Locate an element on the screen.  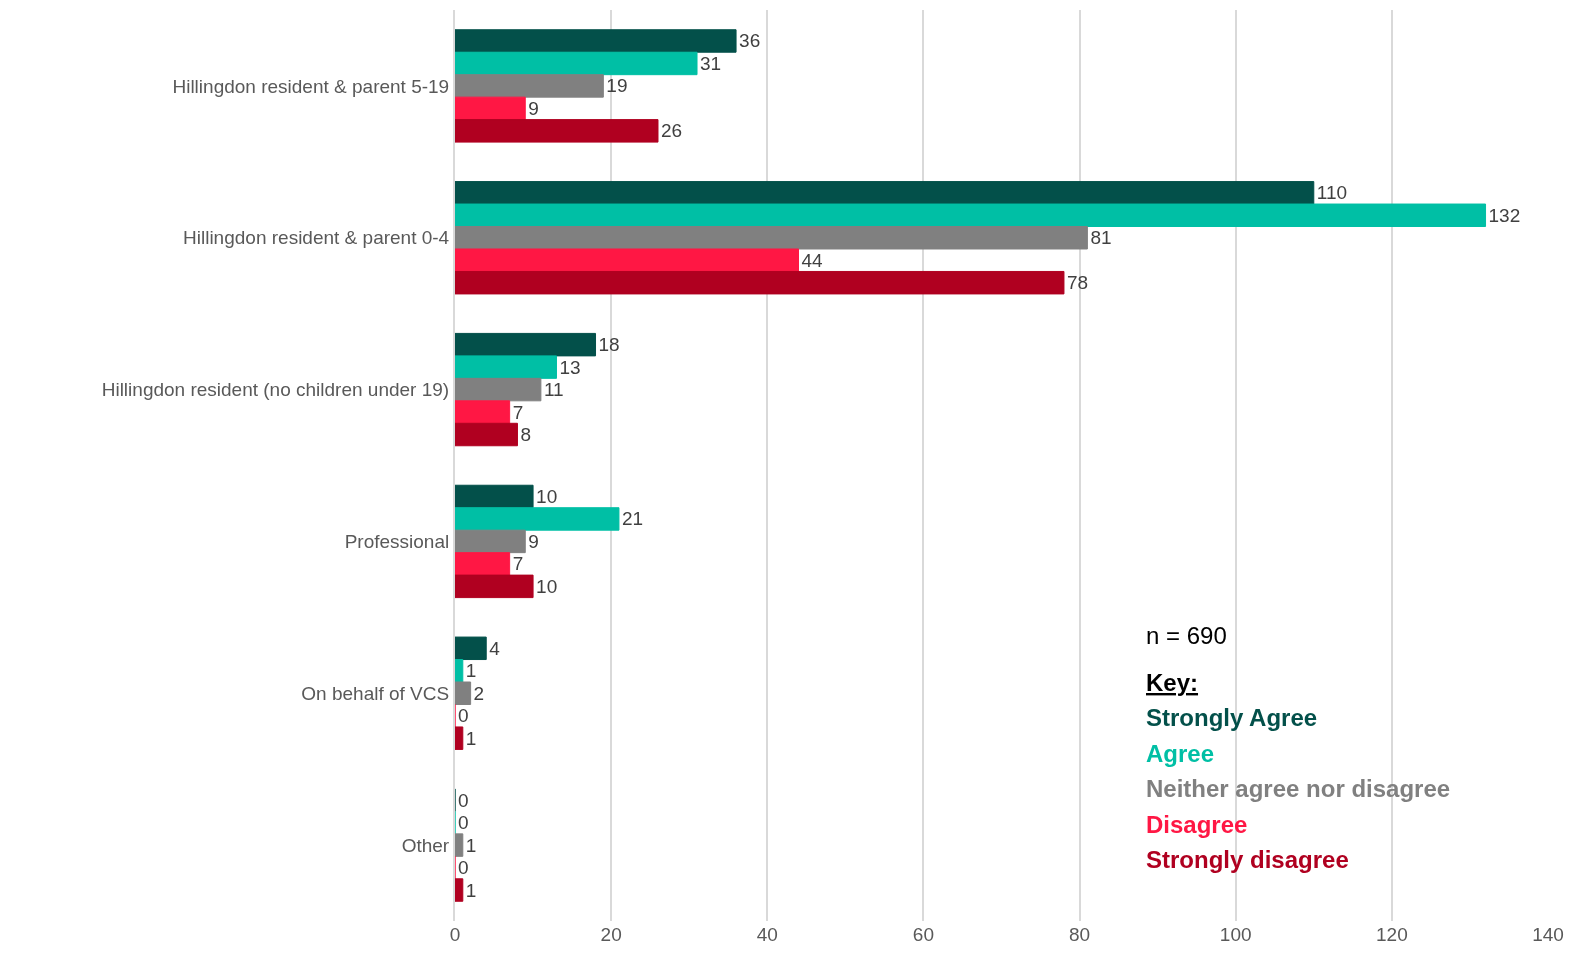
x-tick-label: 120 is located at coordinates (1392, 934).